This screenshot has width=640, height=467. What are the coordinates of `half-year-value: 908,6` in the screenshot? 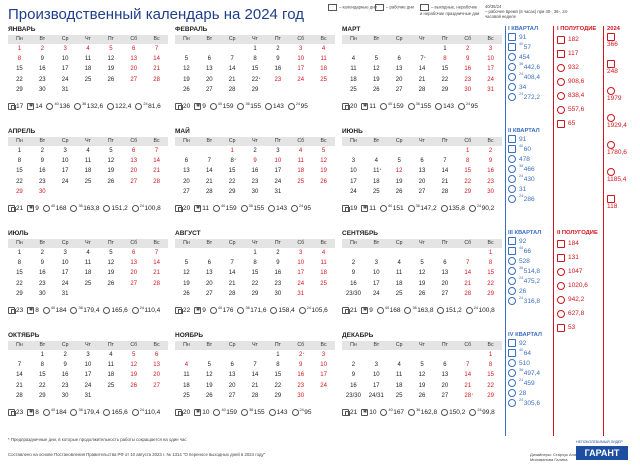 It's located at (576, 81).